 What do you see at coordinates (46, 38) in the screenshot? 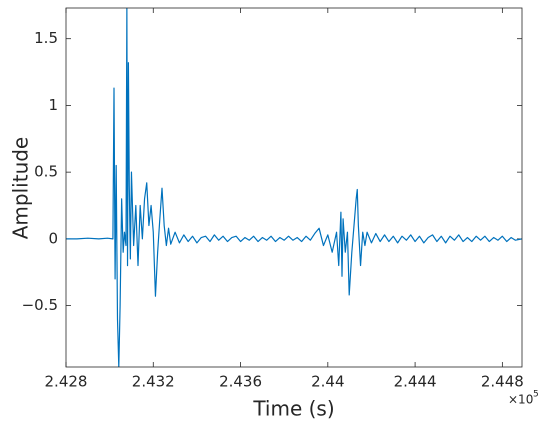
I see `y-tick-label: 1.5` at bounding box center [46, 38].